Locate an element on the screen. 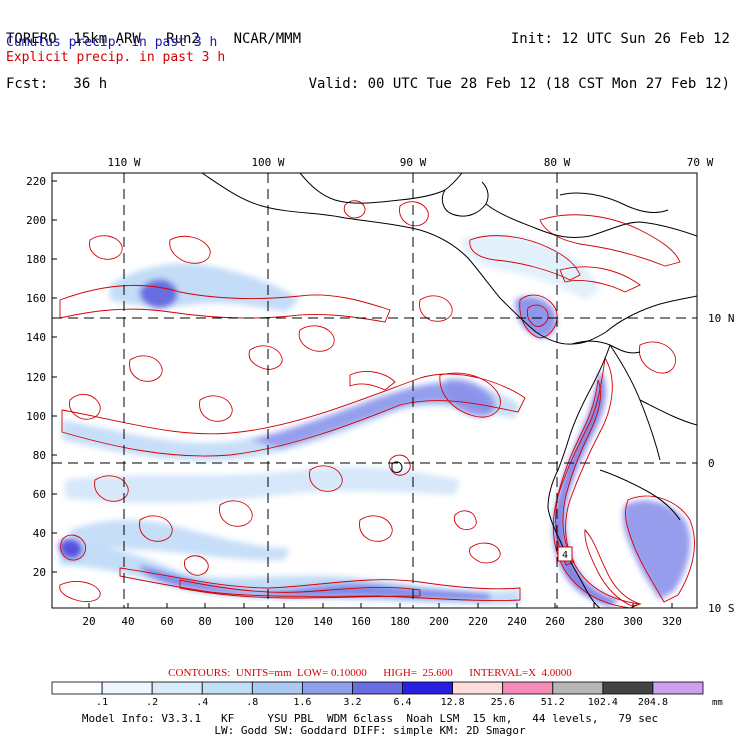 This screenshot has width=740, height=740. coastline-mexico-central-america is located at coordinates (404, 259).